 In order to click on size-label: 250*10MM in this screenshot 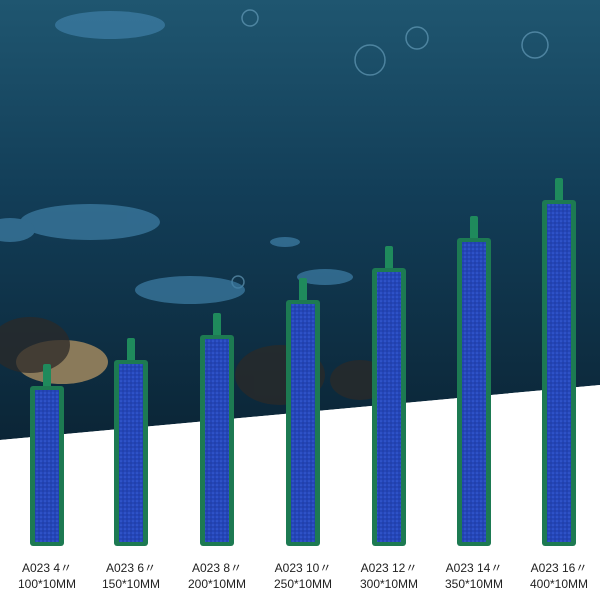, I will do `click(303, 584)`.